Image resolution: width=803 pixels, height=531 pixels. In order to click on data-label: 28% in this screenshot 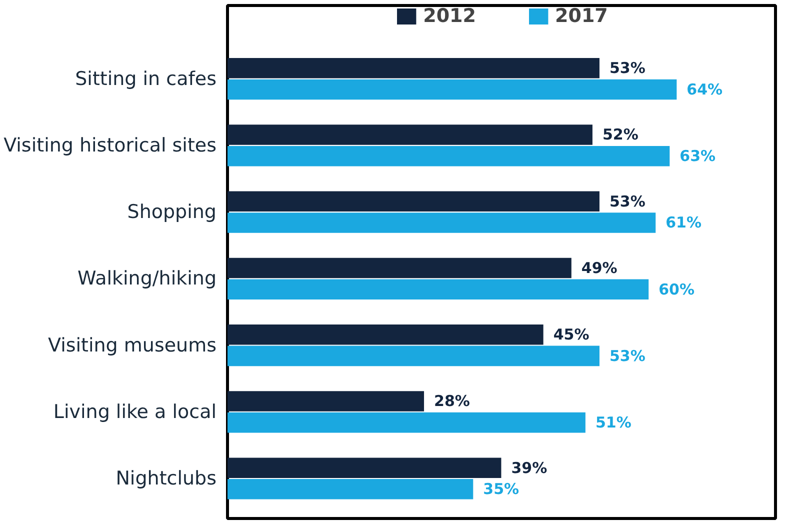, I will do `click(452, 401)`.